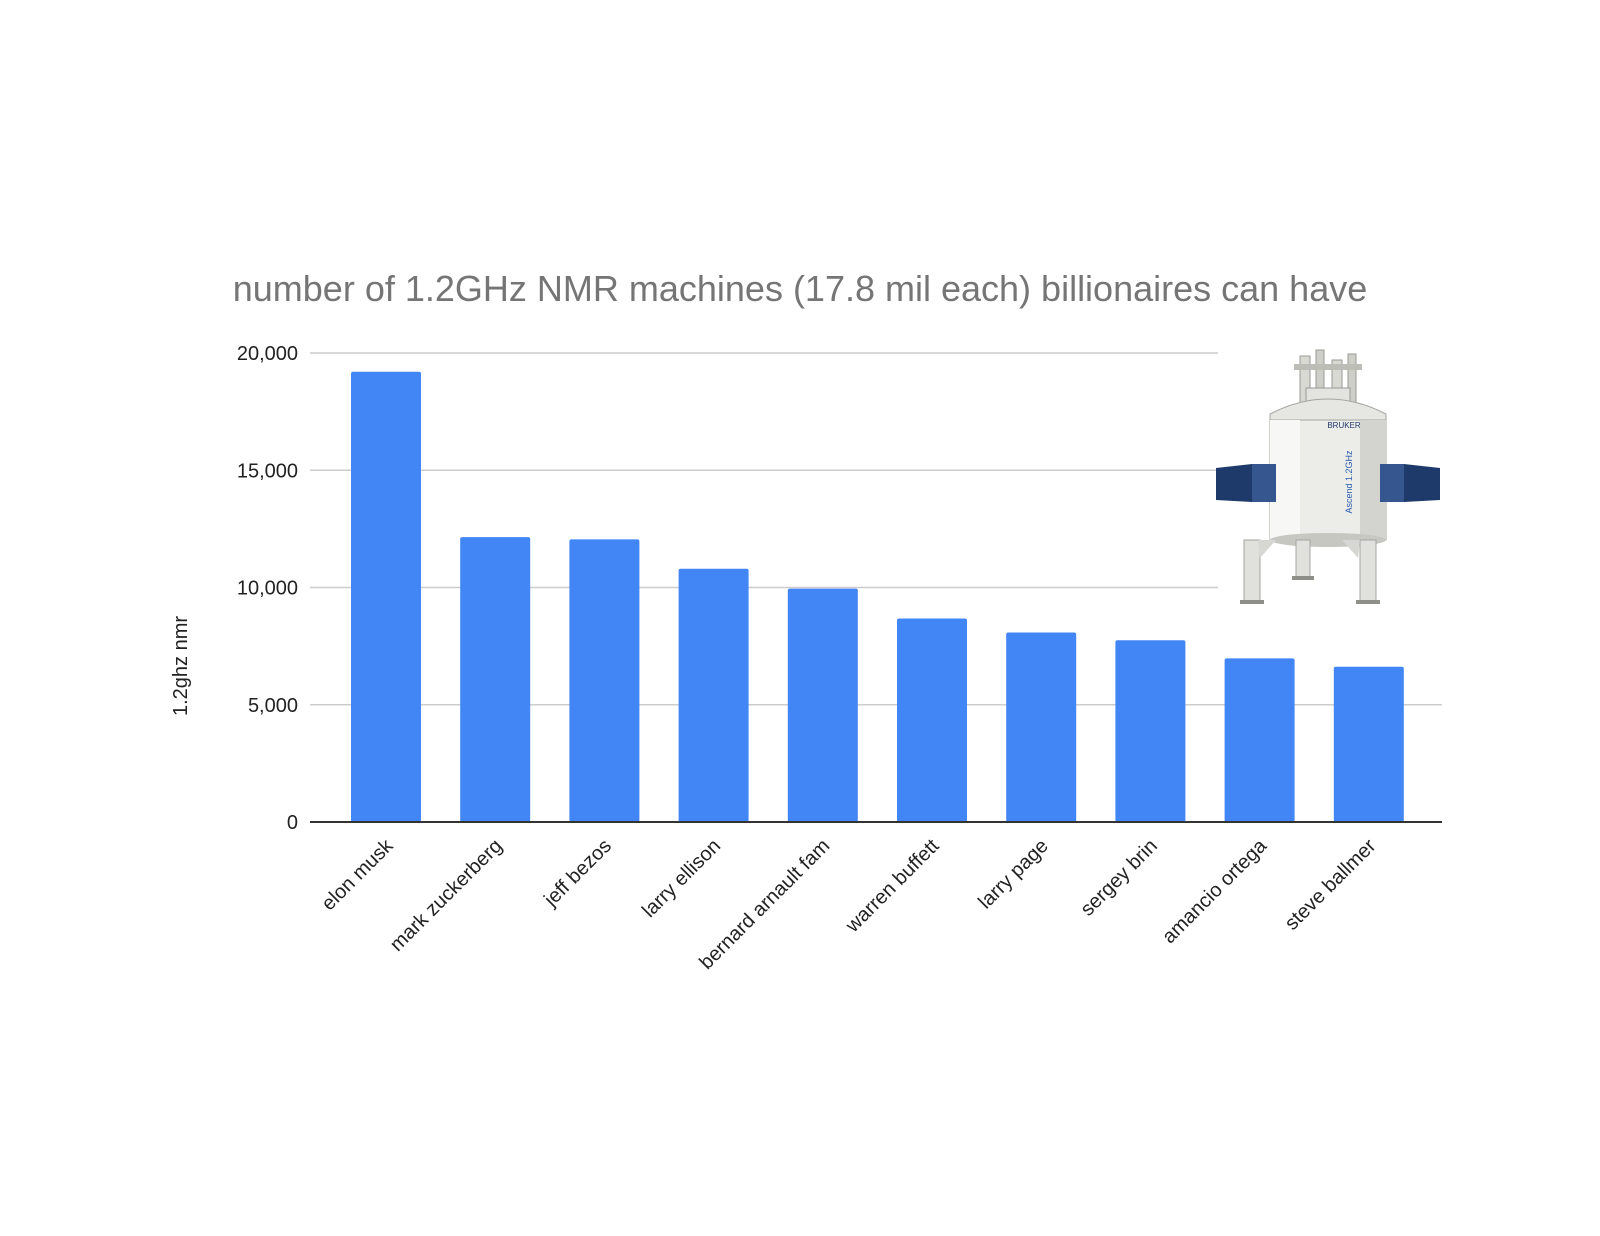 This screenshot has width=1600, height=1236. What do you see at coordinates (1331, 885) in the screenshot?
I see `x-tick-label: steve ballmer` at bounding box center [1331, 885].